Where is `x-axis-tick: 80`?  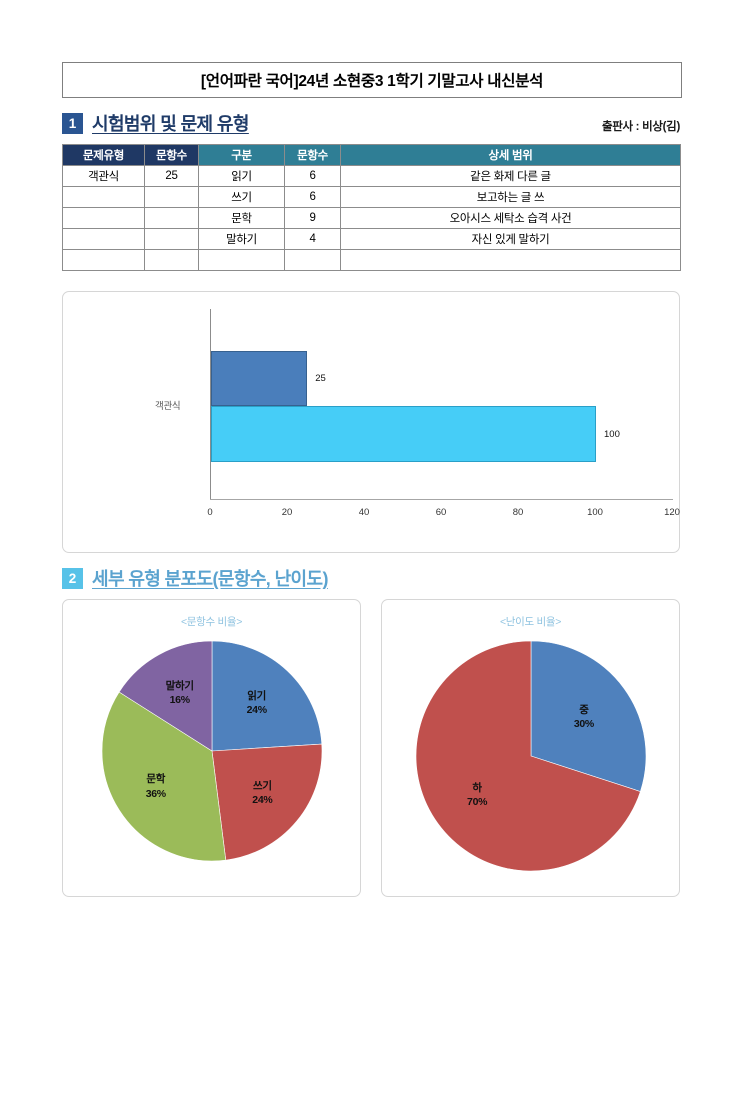 x-axis-tick: 80 is located at coordinates (518, 512).